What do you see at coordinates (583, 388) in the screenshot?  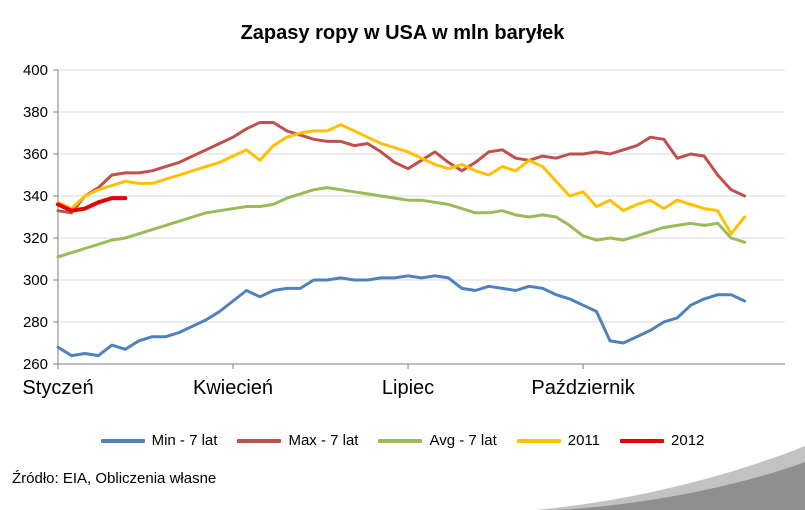 I see `x-tick-label: Październik` at bounding box center [583, 388].